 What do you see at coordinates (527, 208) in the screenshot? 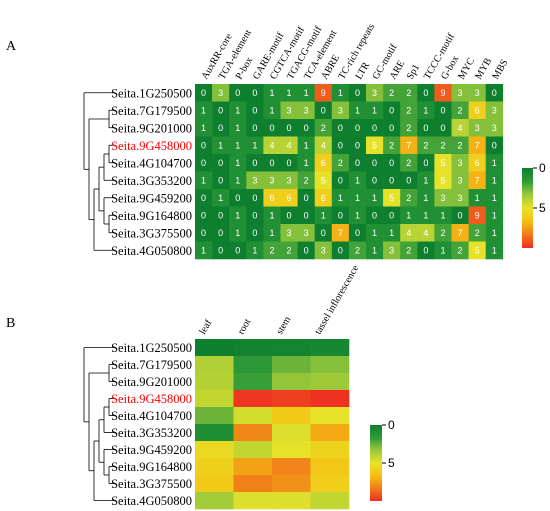
I see `color-scale-bar` at bounding box center [527, 208].